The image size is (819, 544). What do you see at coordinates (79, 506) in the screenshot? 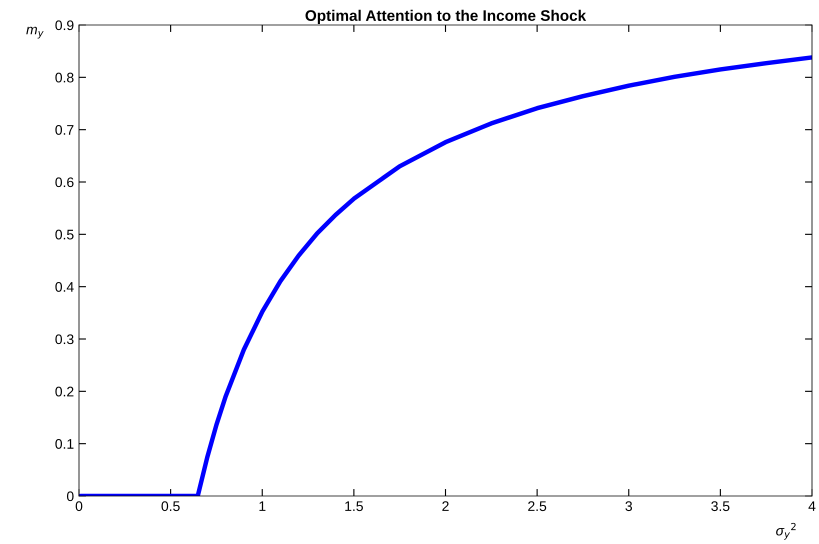
I see `x-tick-label: 0` at bounding box center [79, 506].